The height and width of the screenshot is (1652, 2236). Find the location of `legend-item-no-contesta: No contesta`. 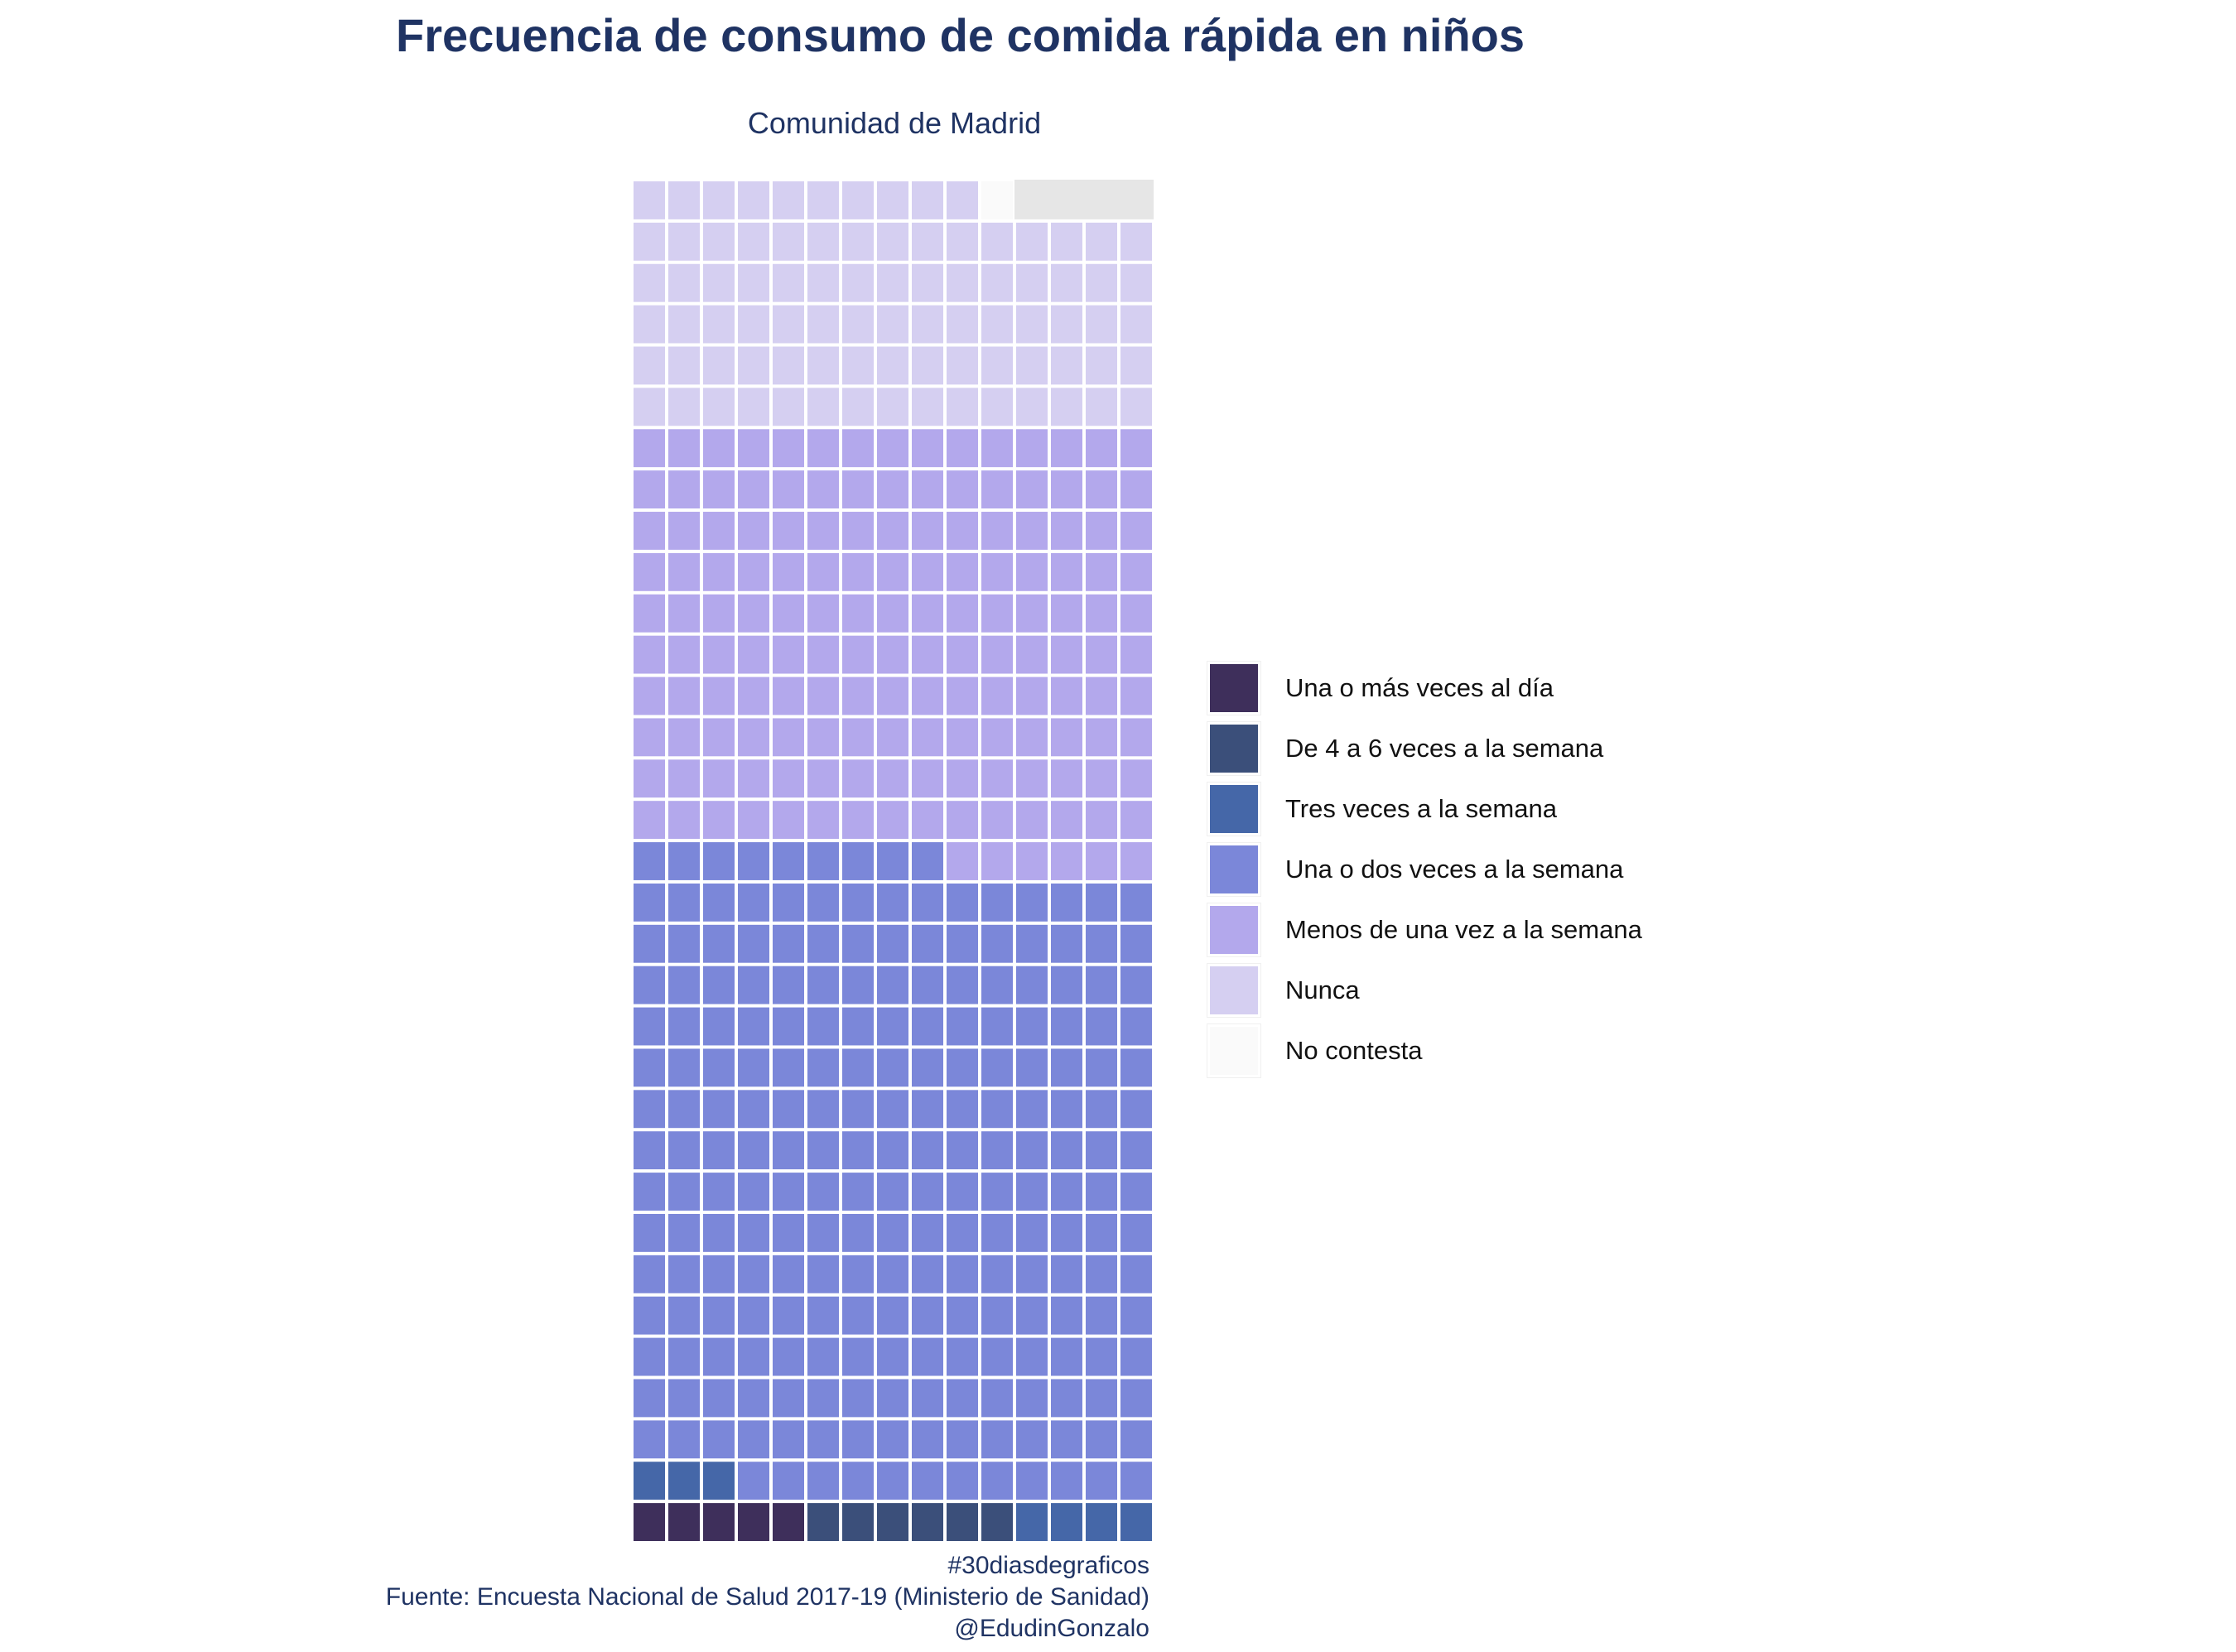

legend-item-no-contesta: No contesta is located at coordinates (1424, 1050).